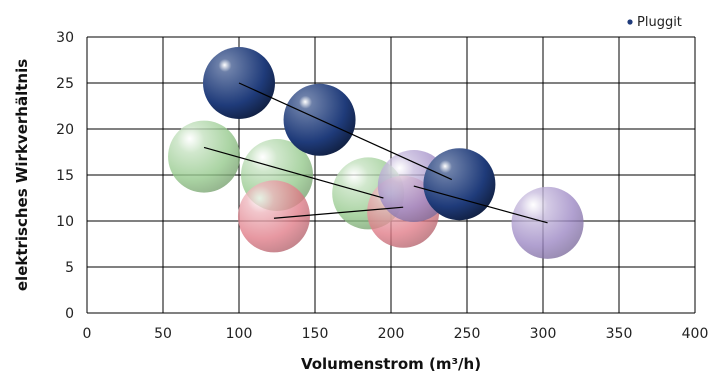 The width and height of the screenshot is (712, 376). Describe the element at coordinates (65, 130) in the screenshot. I see `y-tick-label: 20` at that location.